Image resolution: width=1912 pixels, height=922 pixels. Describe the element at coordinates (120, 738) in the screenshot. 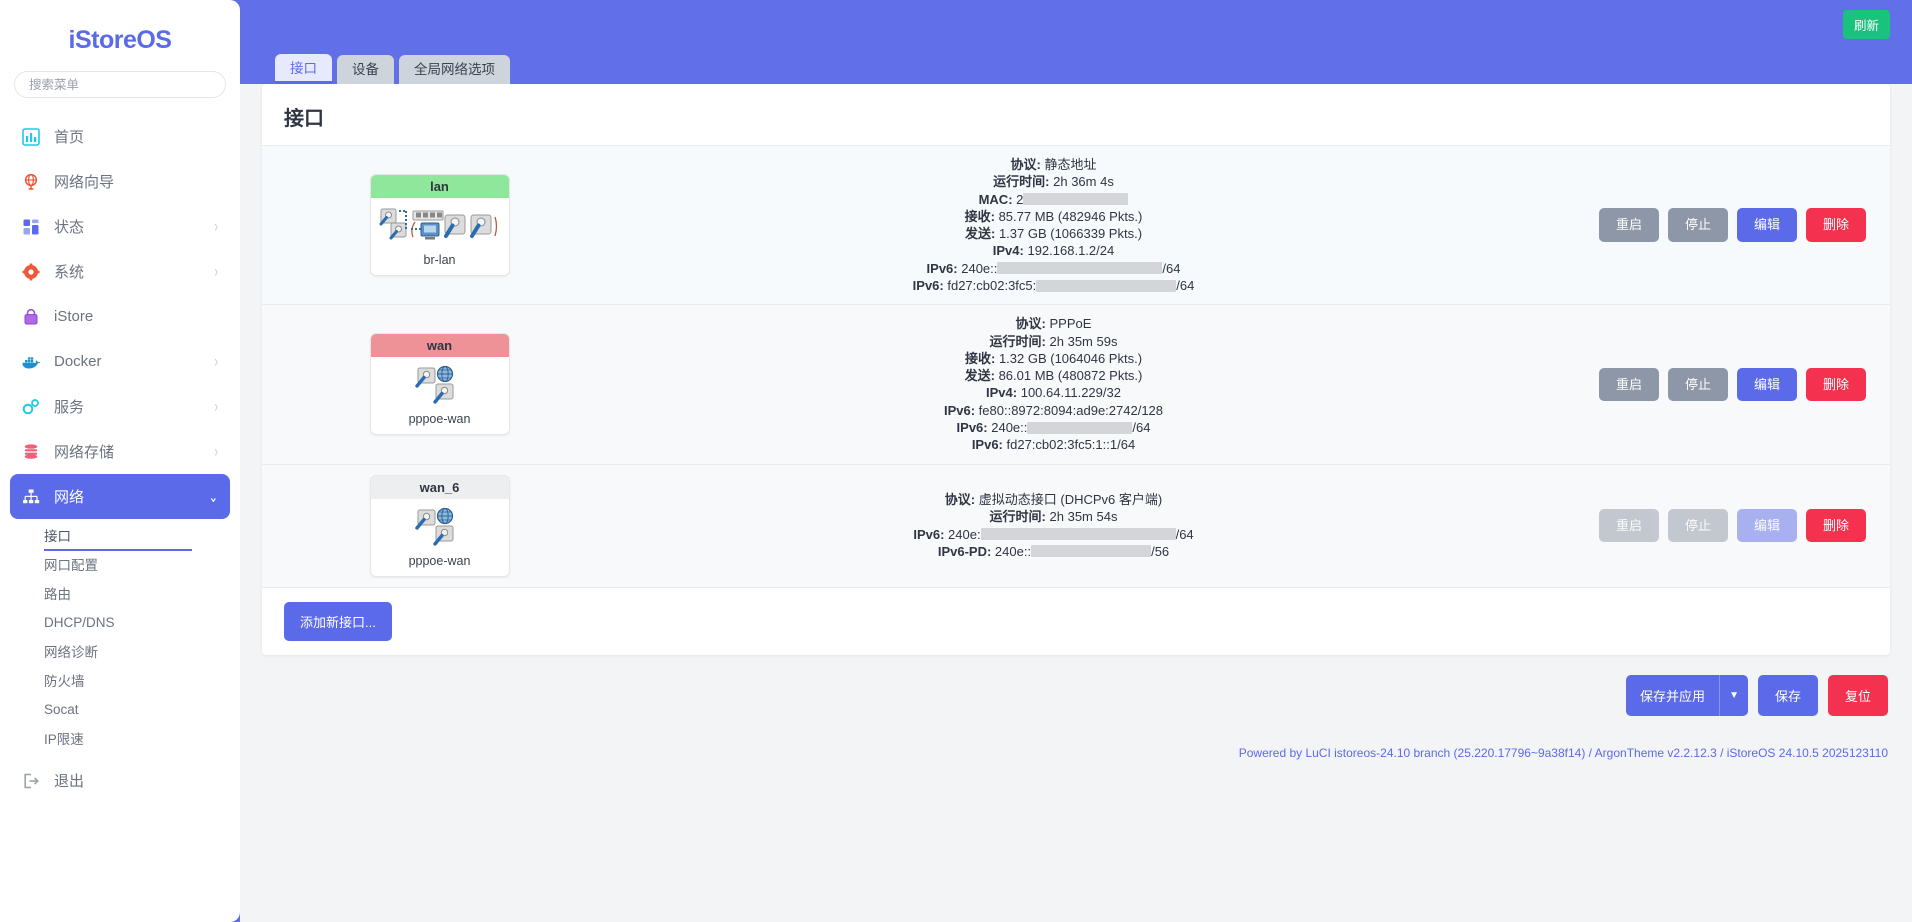

I see `sidebar-subitem-ip-rate-limit: IP限速` at that location.